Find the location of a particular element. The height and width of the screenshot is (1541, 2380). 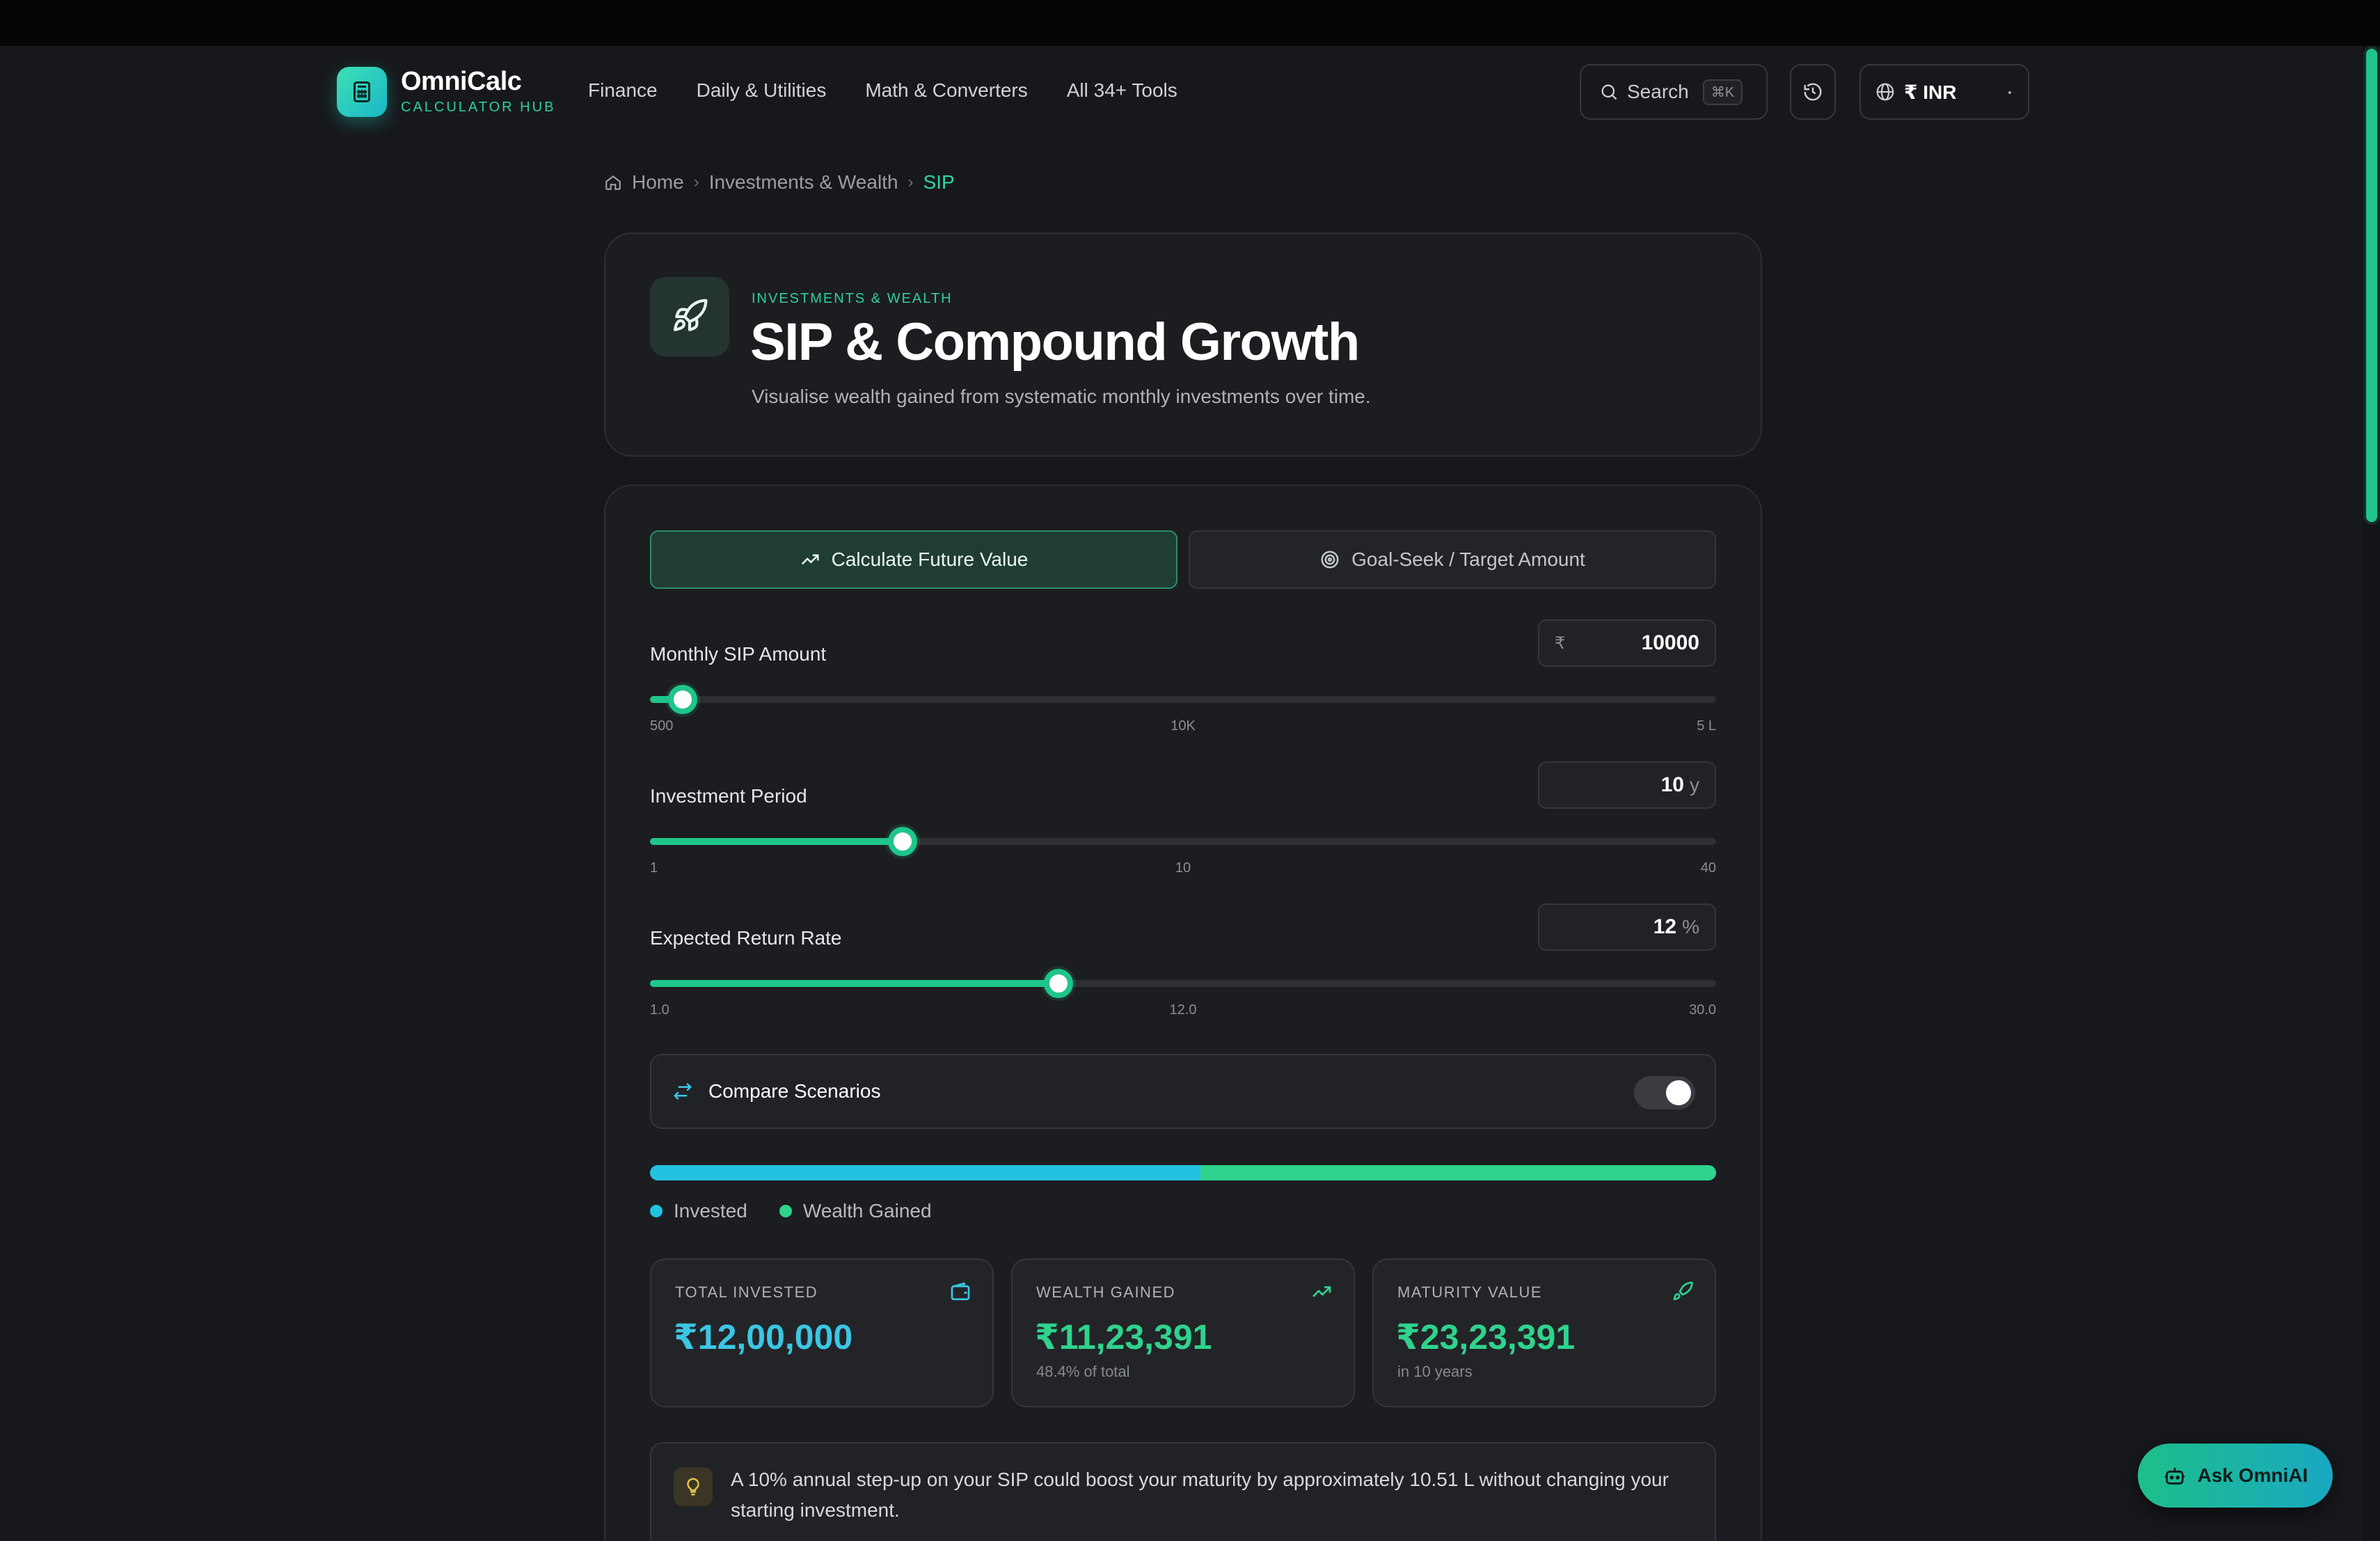

breadcrumb-home: Home is located at coordinates (658, 182).